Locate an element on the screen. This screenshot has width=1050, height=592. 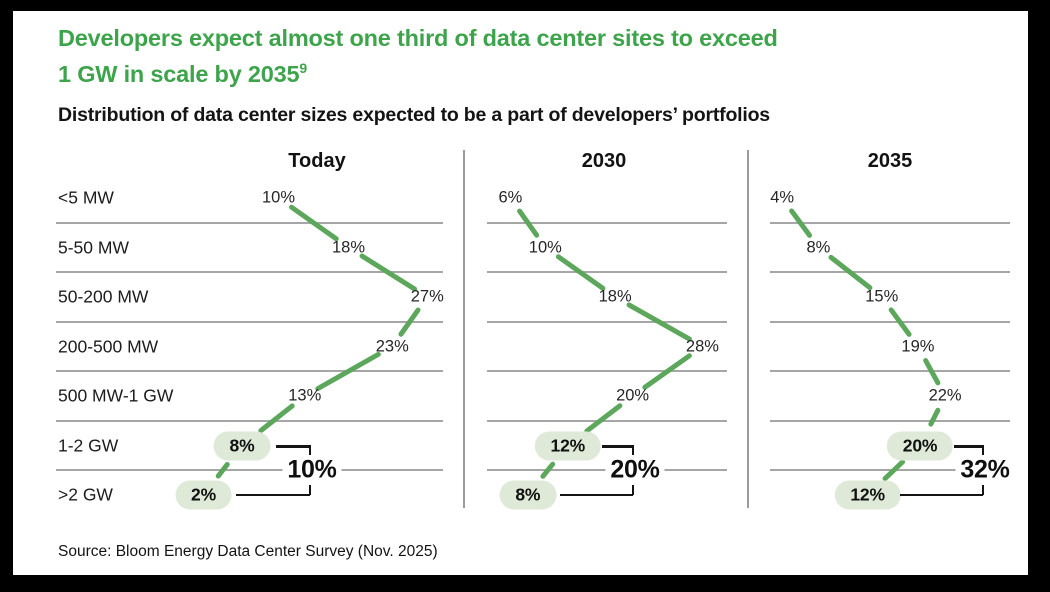
value-label: 15% is located at coordinates (882, 296).